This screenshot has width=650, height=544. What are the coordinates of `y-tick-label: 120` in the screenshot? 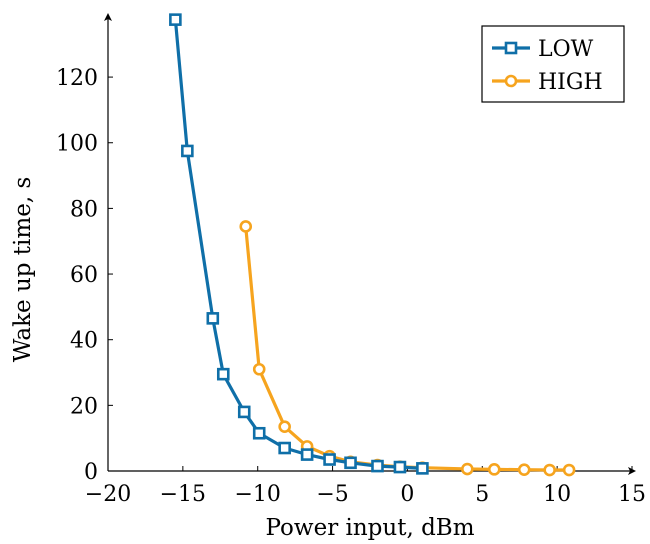 It's located at (77, 78).